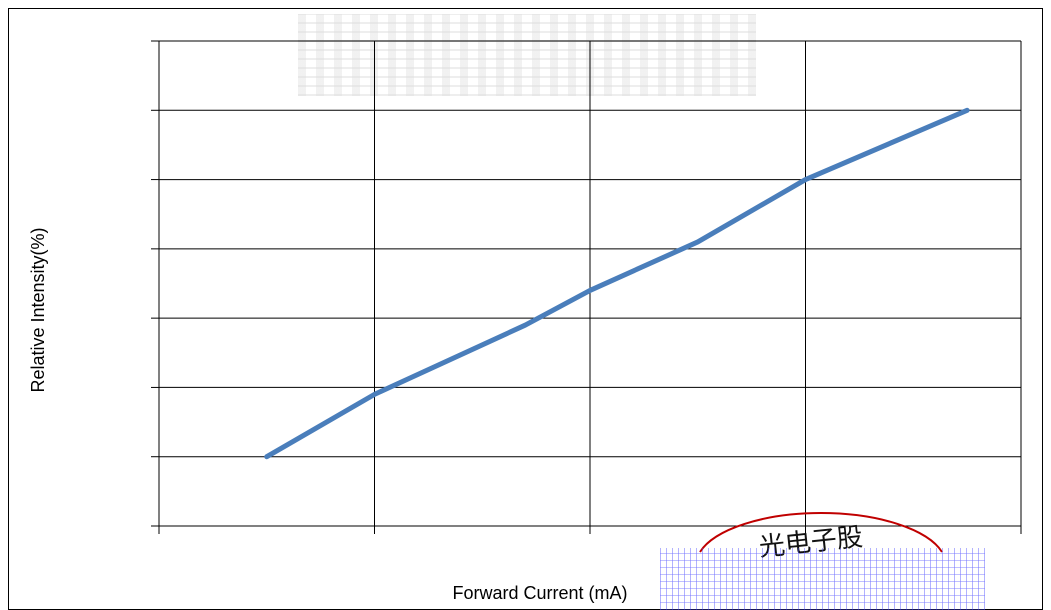 The image size is (1051, 610). What do you see at coordinates (38, 309) in the screenshot?
I see `y-axis-label: Relative Intensity(%)` at bounding box center [38, 309].